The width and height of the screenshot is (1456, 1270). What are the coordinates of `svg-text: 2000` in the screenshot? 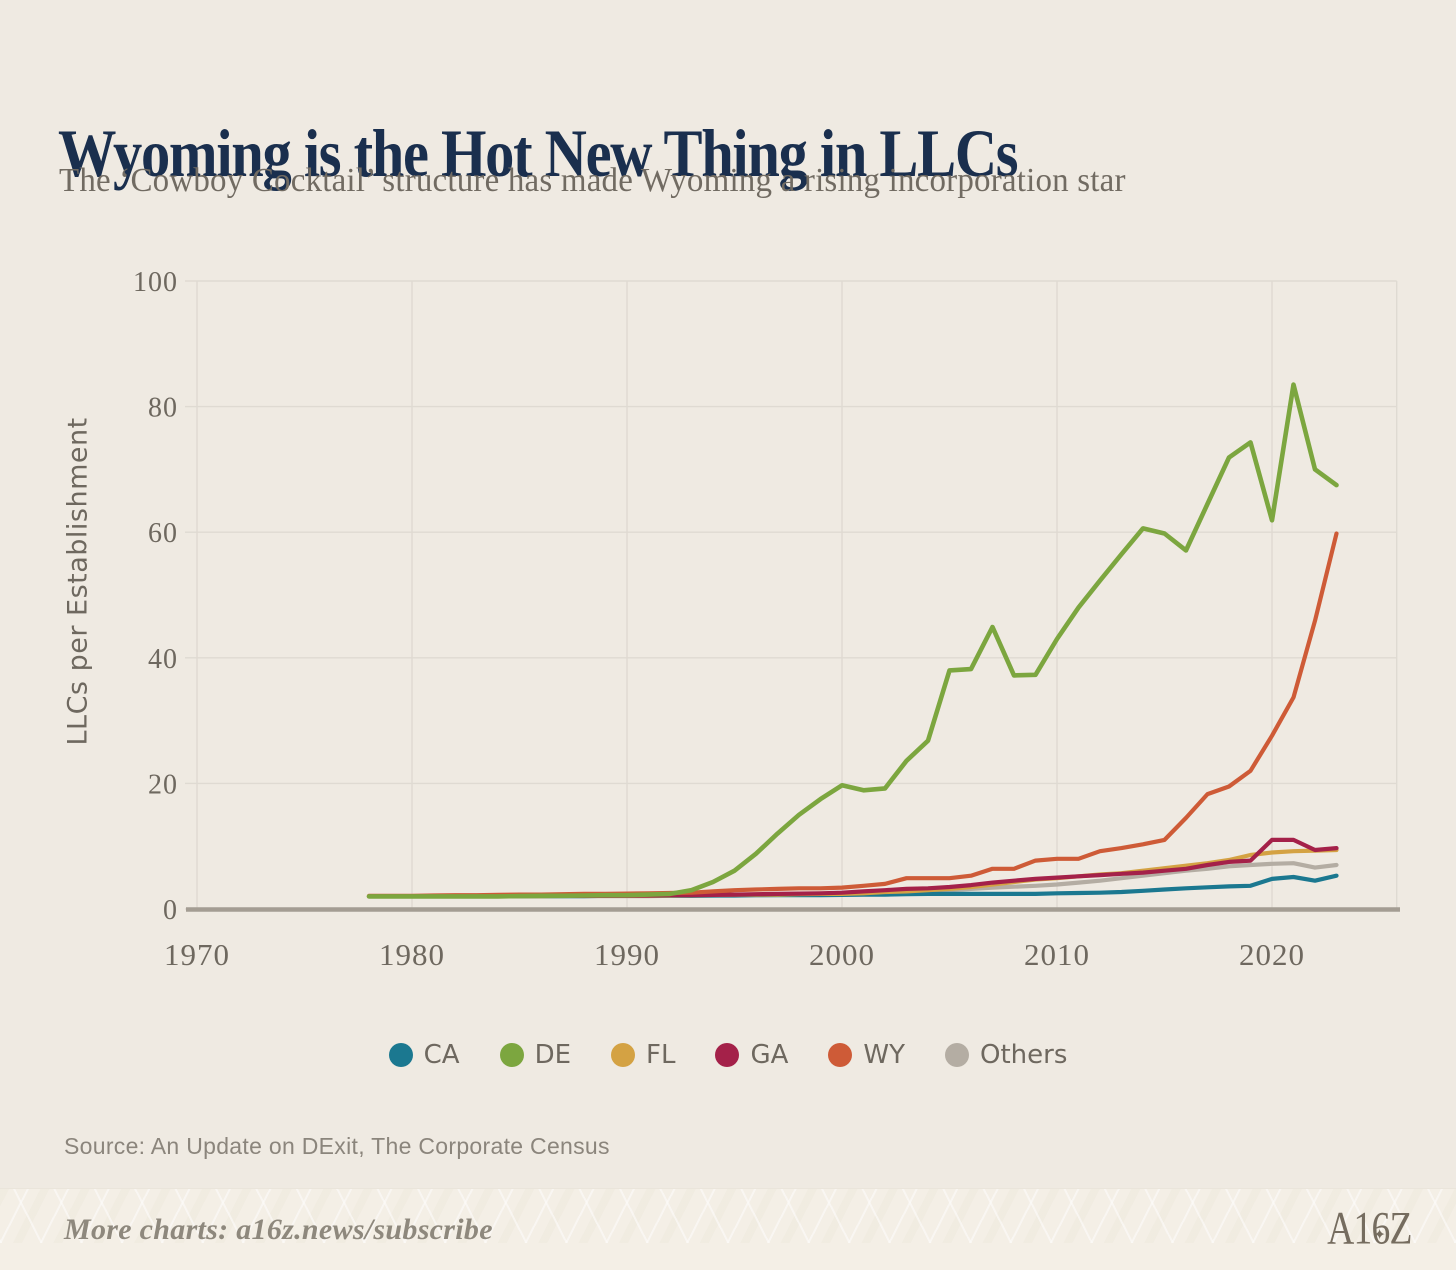 It's located at (842, 954).